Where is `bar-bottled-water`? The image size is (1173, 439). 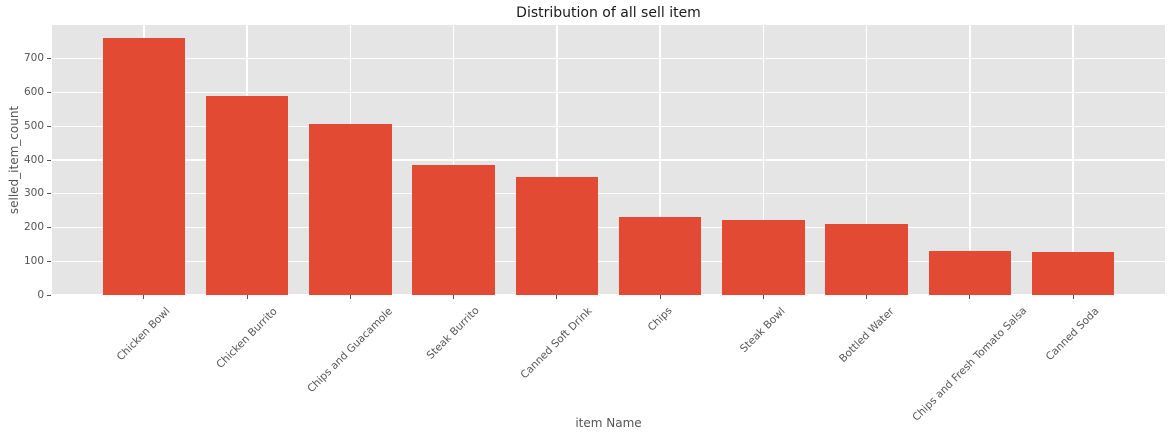 bar-bottled-water is located at coordinates (866, 259).